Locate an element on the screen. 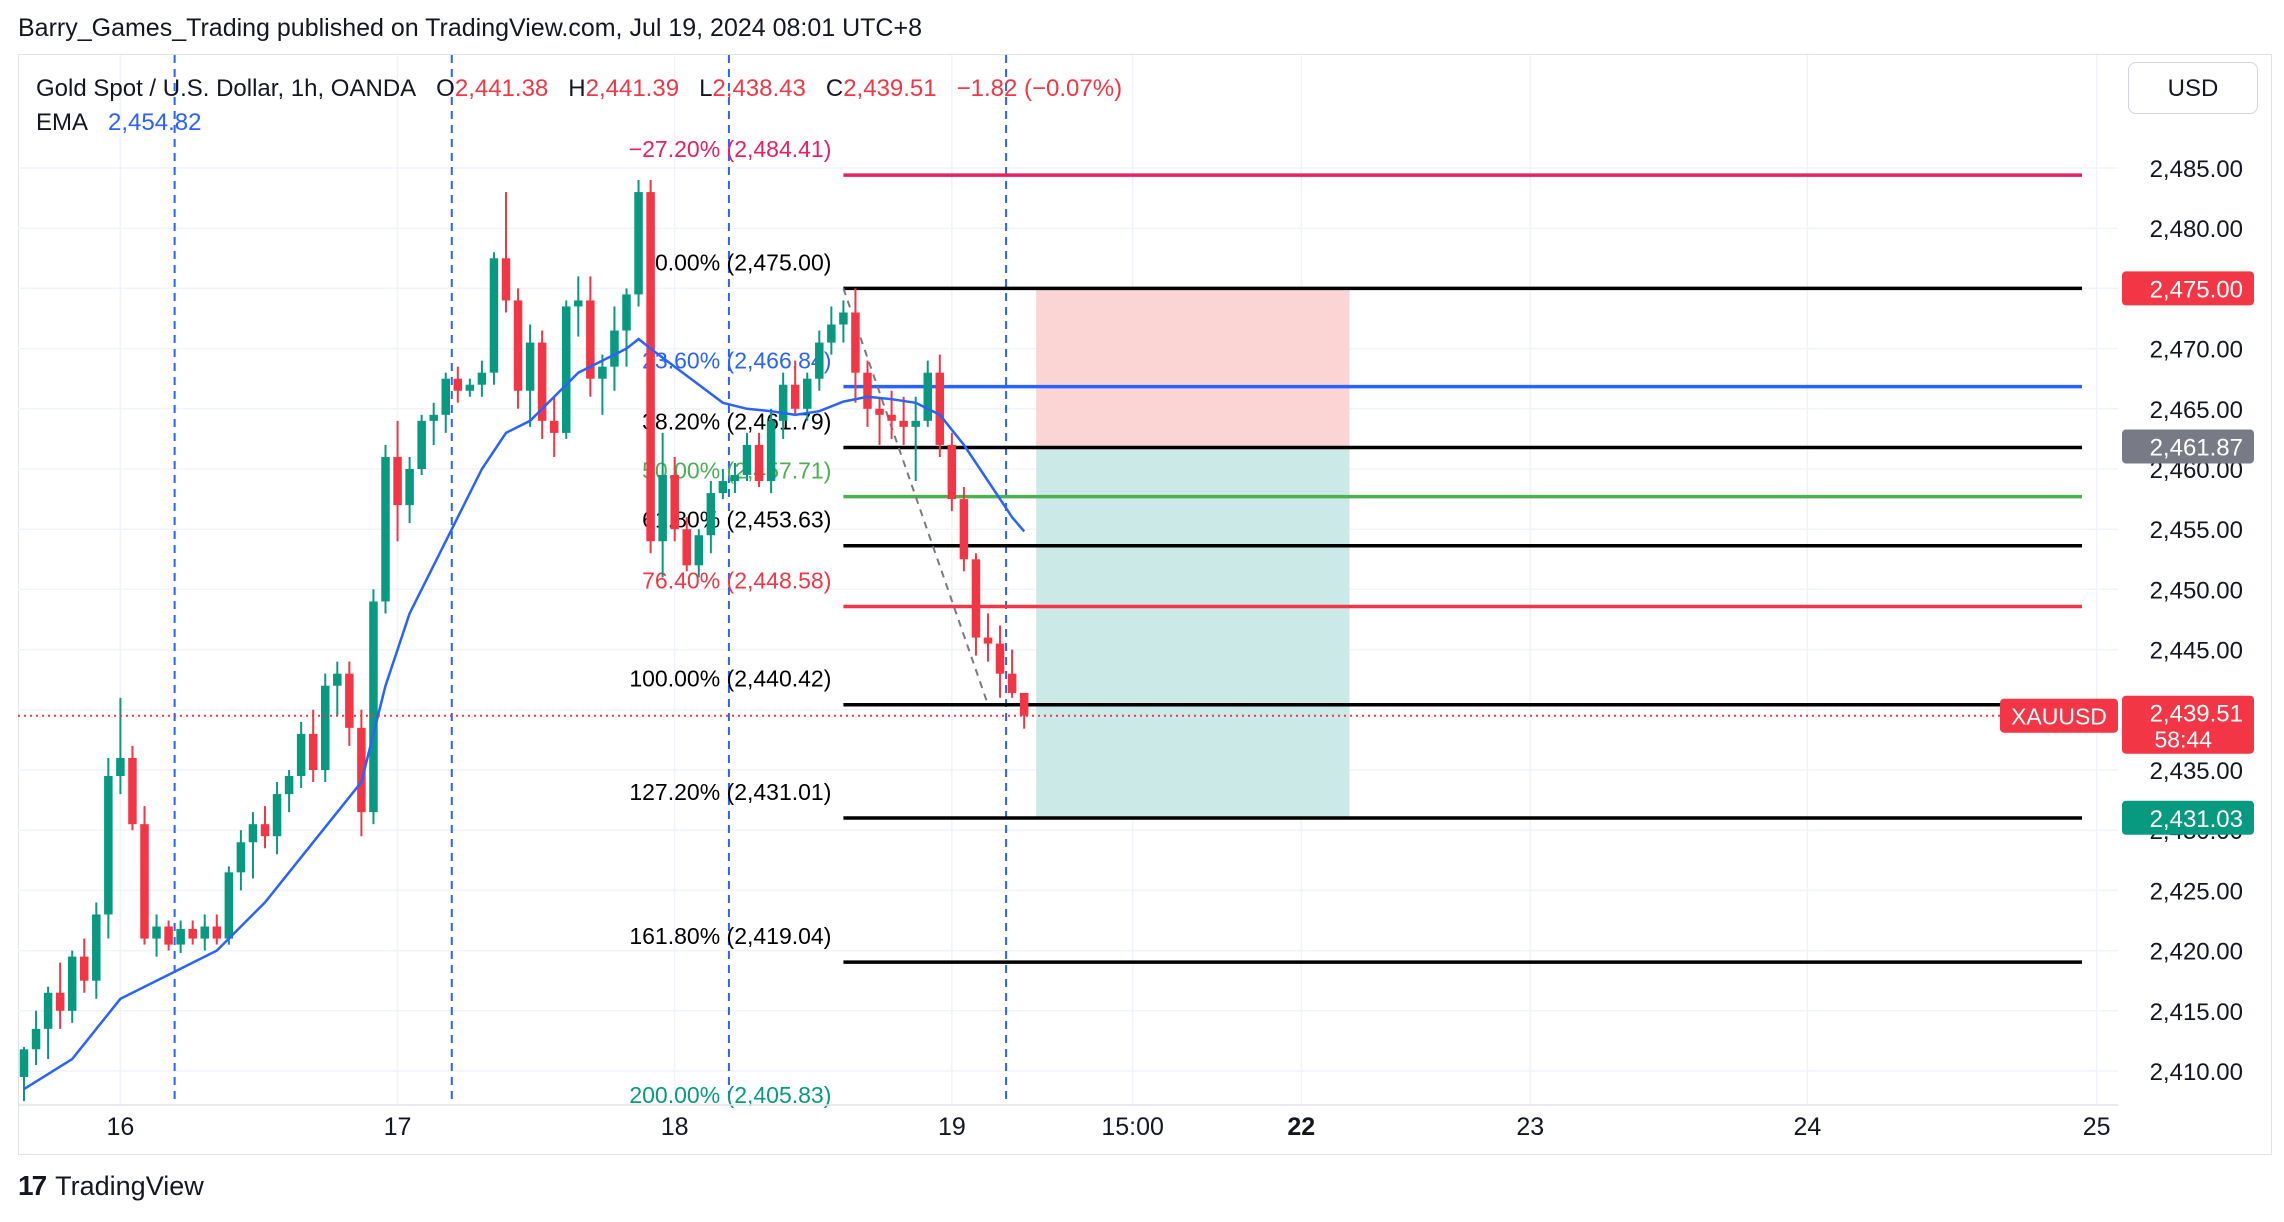 This screenshot has height=1222, width=2284. symbol-badge: XAUUSD is located at coordinates (2059, 715).